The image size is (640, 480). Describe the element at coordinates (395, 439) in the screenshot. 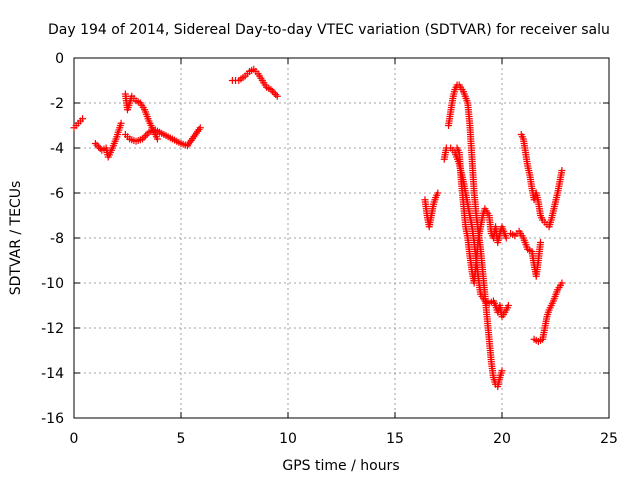

I see `x-tick-label: 15` at that location.